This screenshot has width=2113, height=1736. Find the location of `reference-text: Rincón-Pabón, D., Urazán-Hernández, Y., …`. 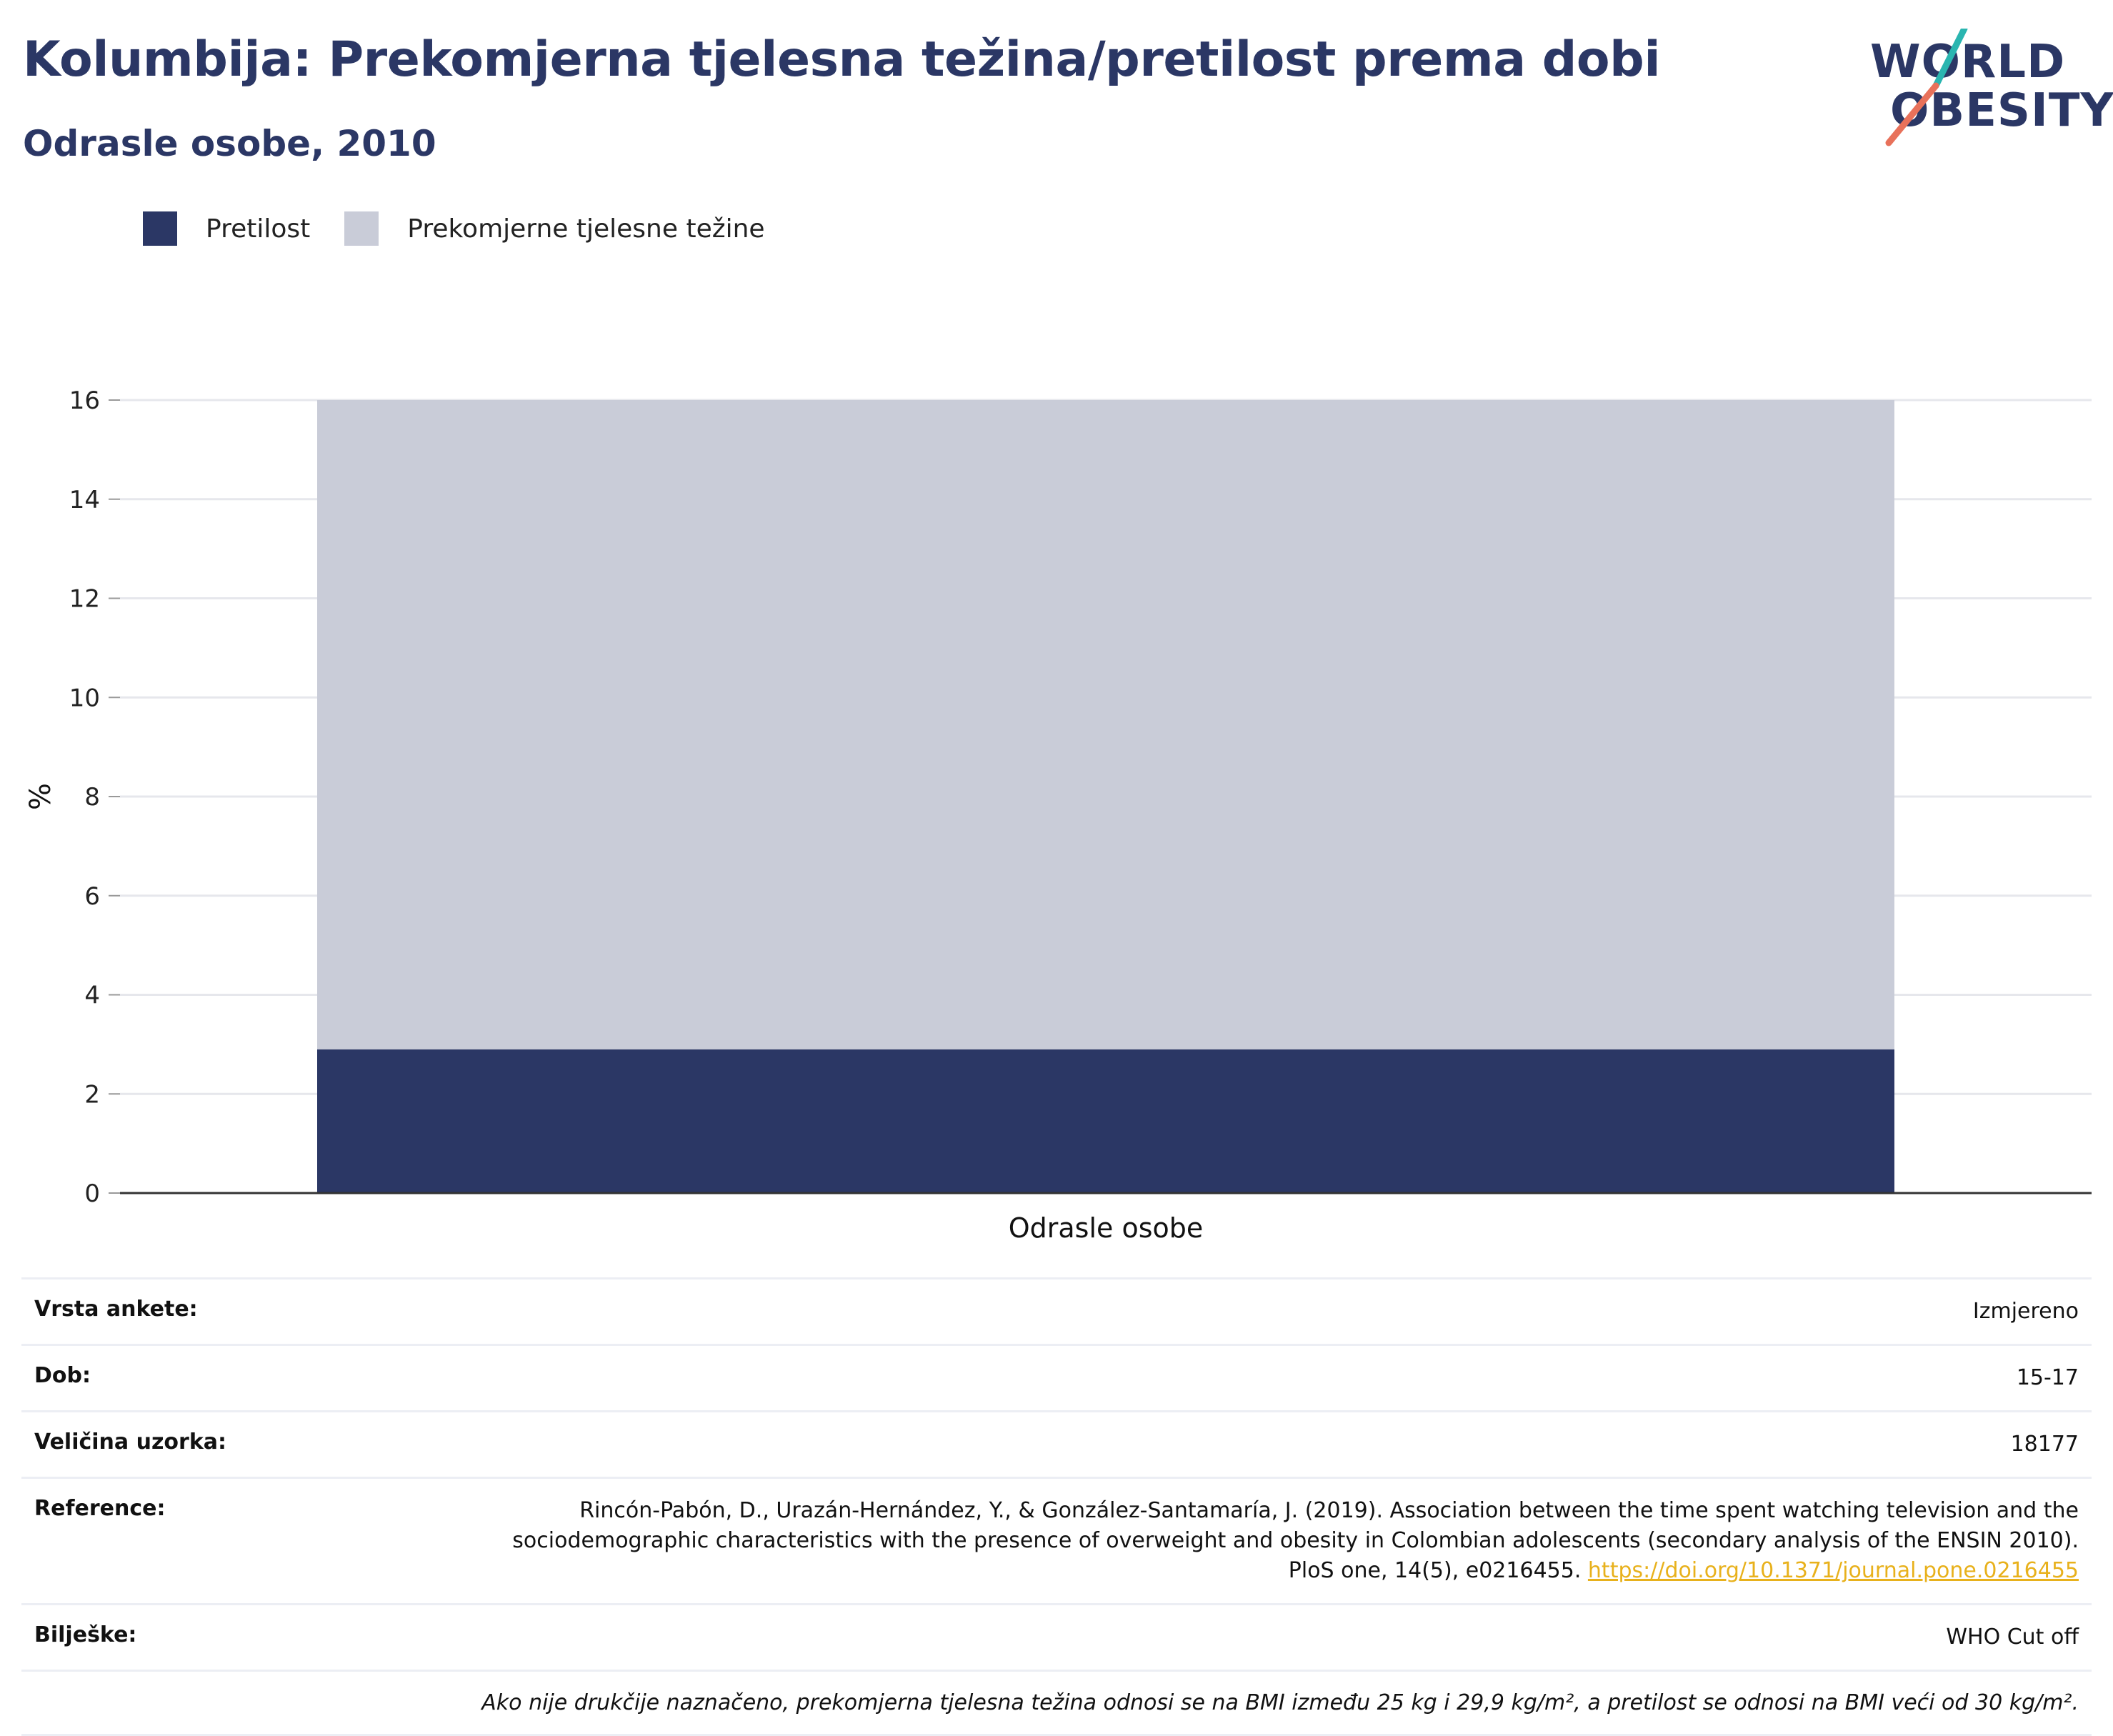

reference-text: Rincón-Pabón, D., Urazán-Hernández, Y., … is located at coordinates (1295, 1540).